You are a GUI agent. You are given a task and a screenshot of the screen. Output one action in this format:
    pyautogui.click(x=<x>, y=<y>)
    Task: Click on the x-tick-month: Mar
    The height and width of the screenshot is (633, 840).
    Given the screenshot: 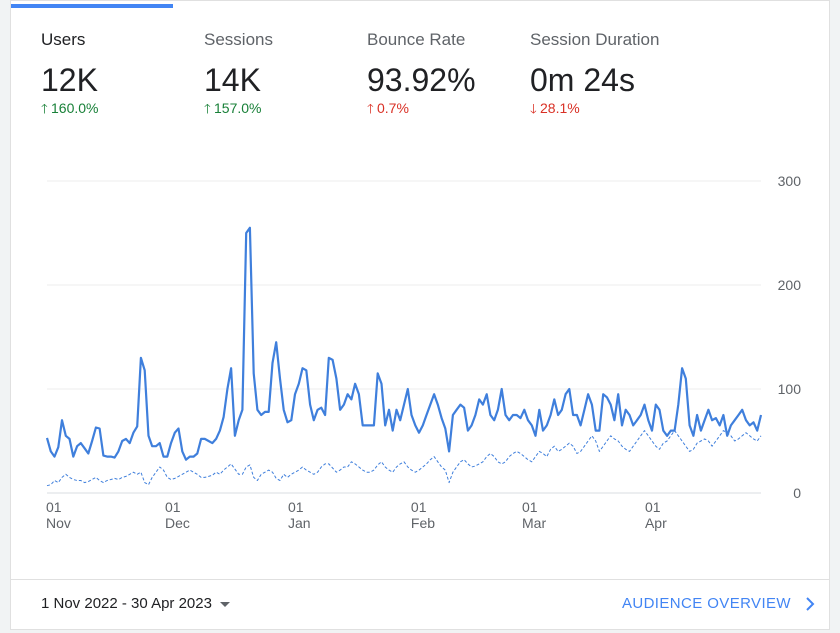 What is the action you would take?
    pyautogui.click(x=534, y=523)
    